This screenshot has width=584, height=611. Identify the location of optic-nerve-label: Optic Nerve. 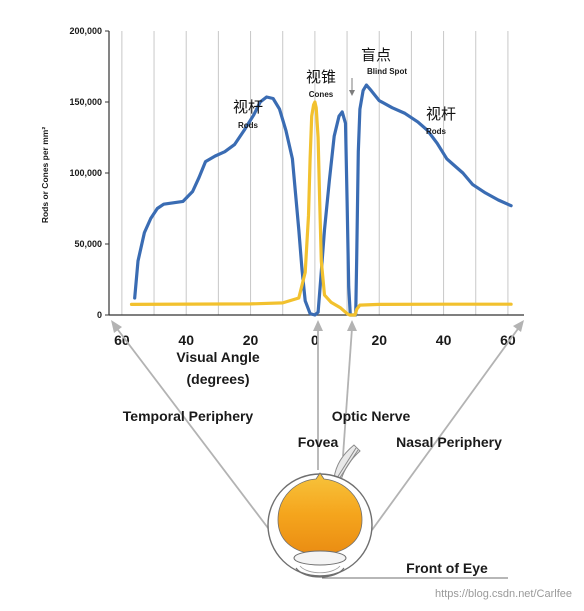
(371, 416).